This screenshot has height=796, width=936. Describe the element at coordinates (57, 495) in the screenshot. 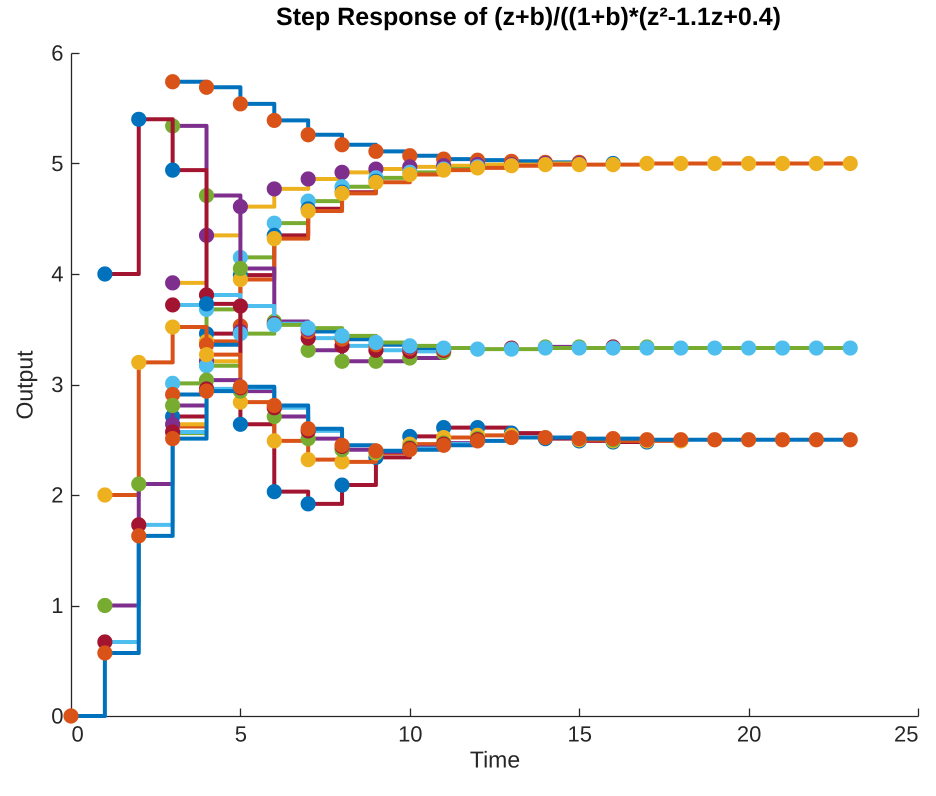

I see `y-tick-label: 2` at that location.